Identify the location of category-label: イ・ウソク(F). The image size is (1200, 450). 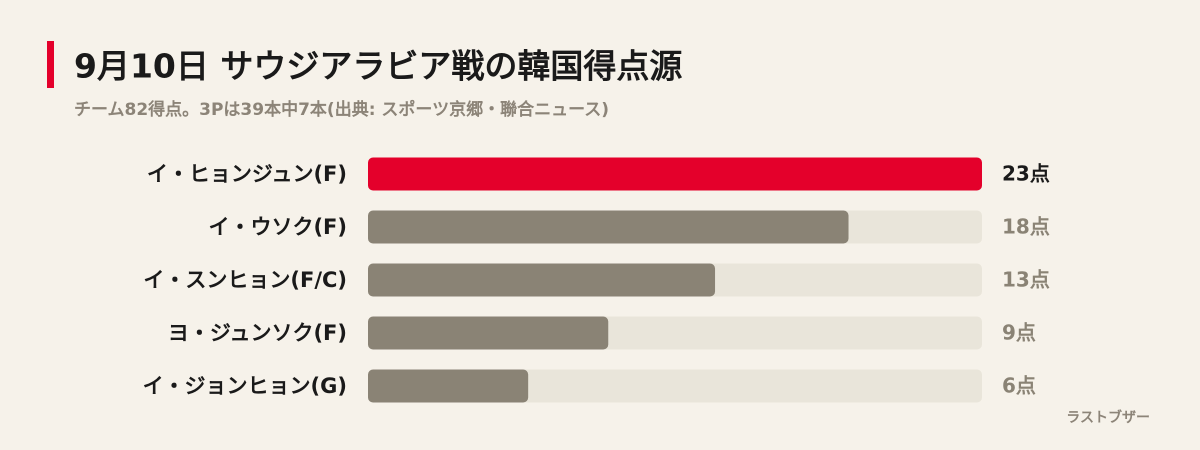
(277, 227).